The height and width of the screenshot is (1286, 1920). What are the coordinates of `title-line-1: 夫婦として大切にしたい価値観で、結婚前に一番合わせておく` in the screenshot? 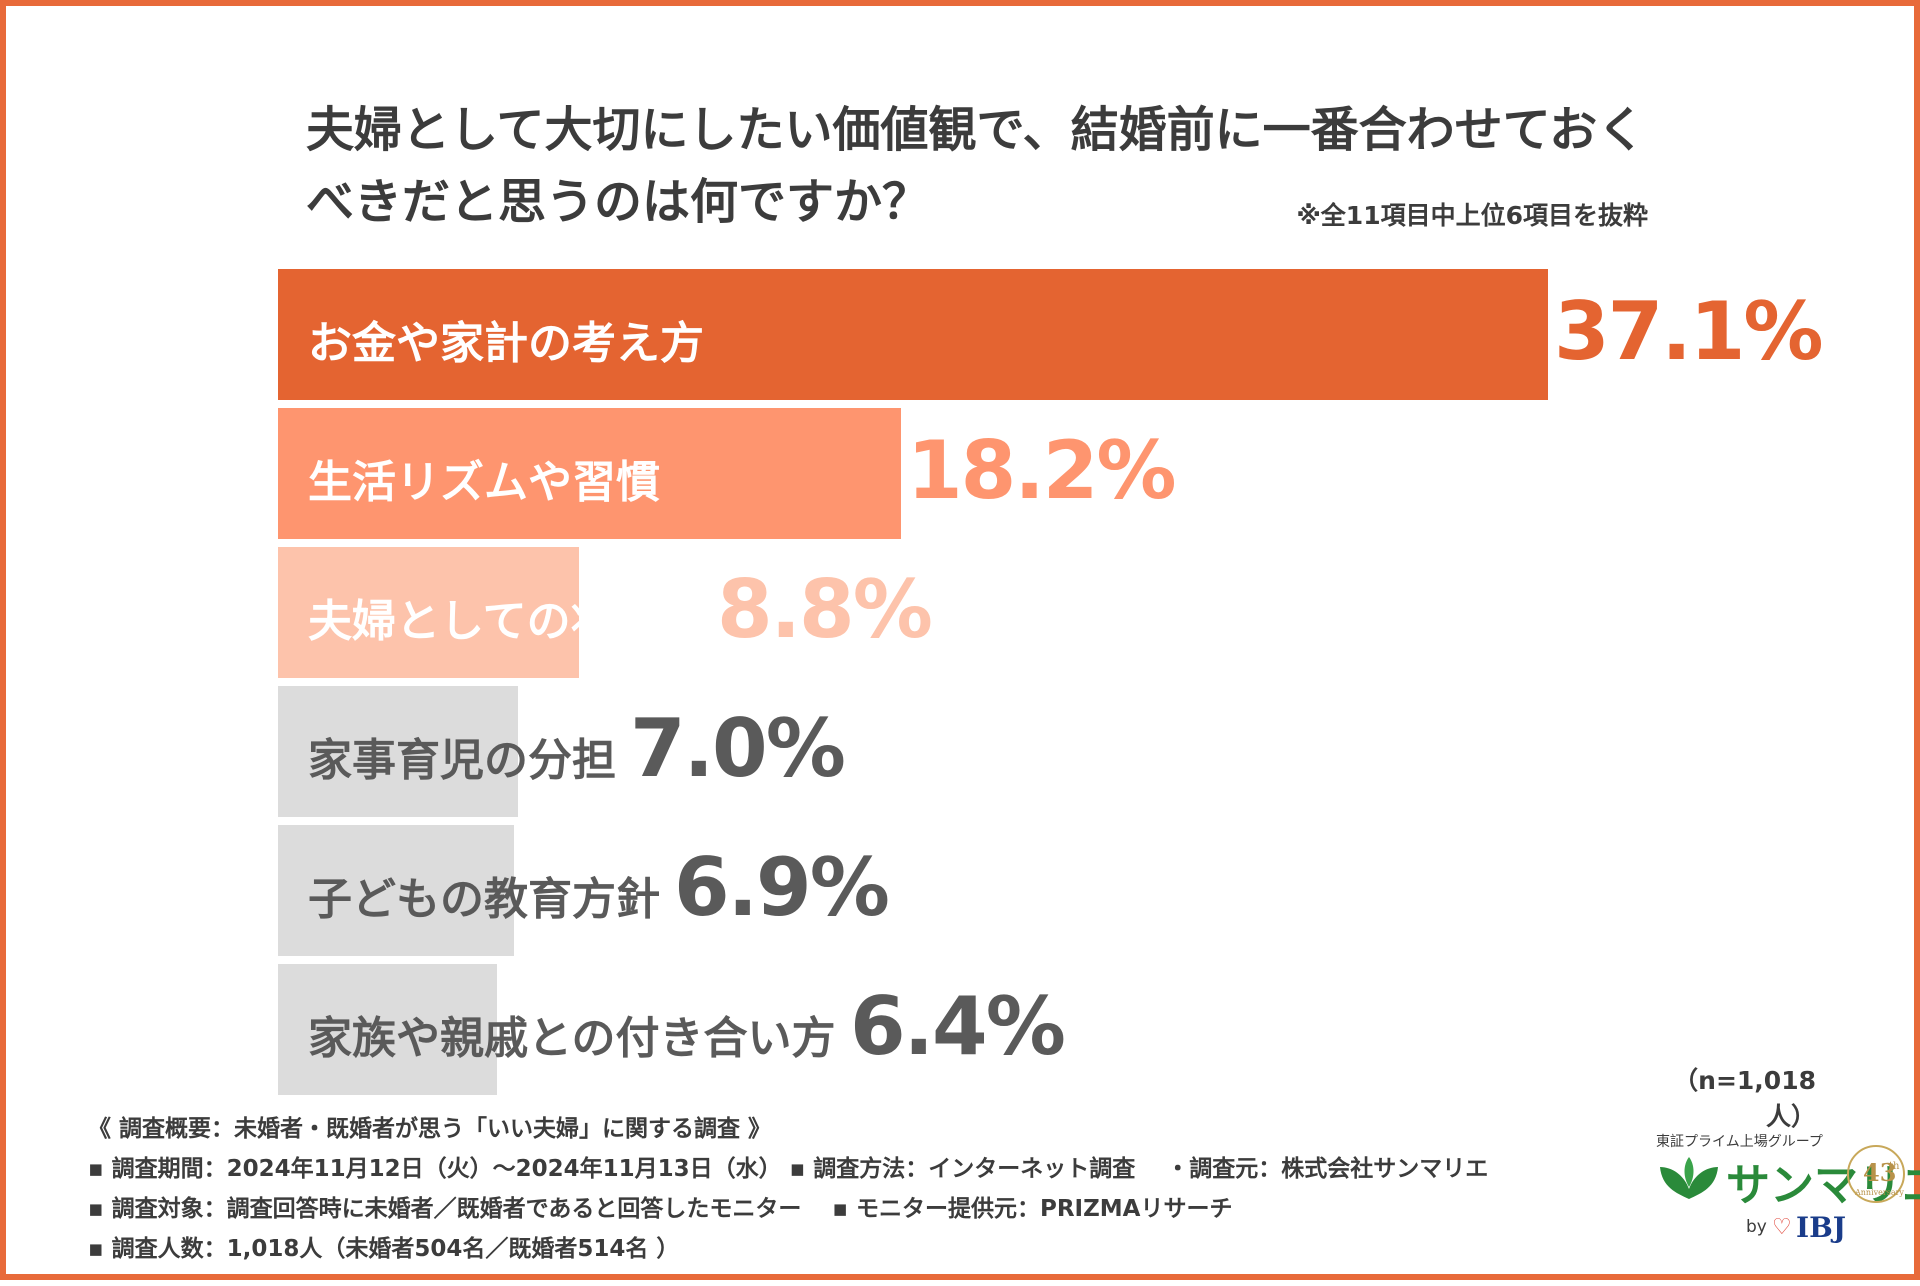 It's located at (976, 130).